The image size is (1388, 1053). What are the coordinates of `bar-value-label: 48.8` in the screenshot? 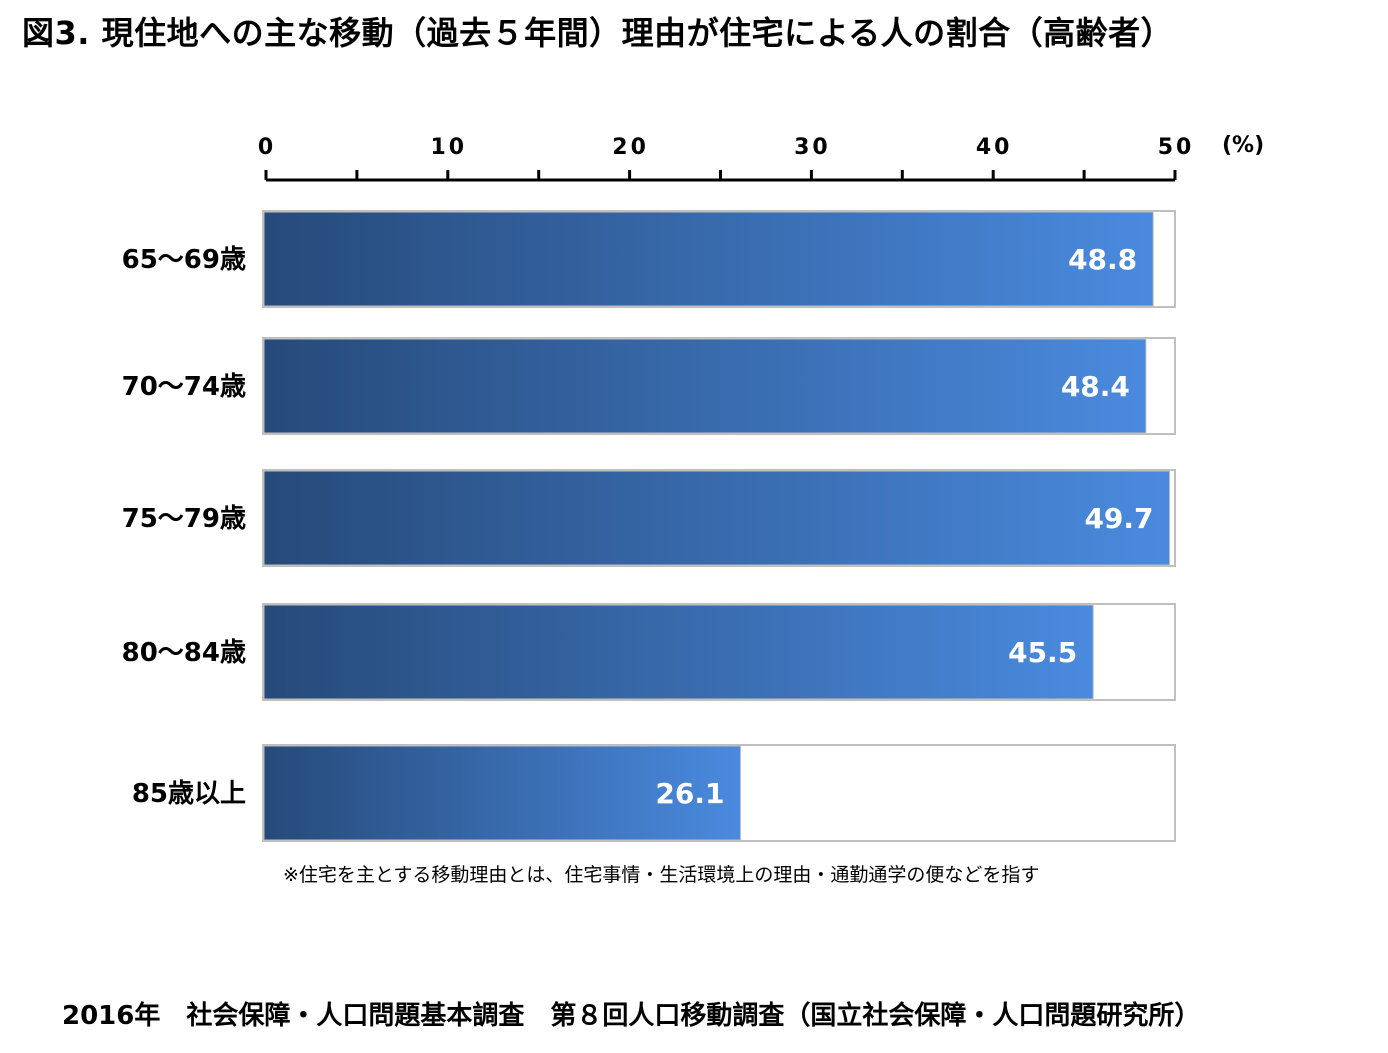 It's located at (1102, 259).